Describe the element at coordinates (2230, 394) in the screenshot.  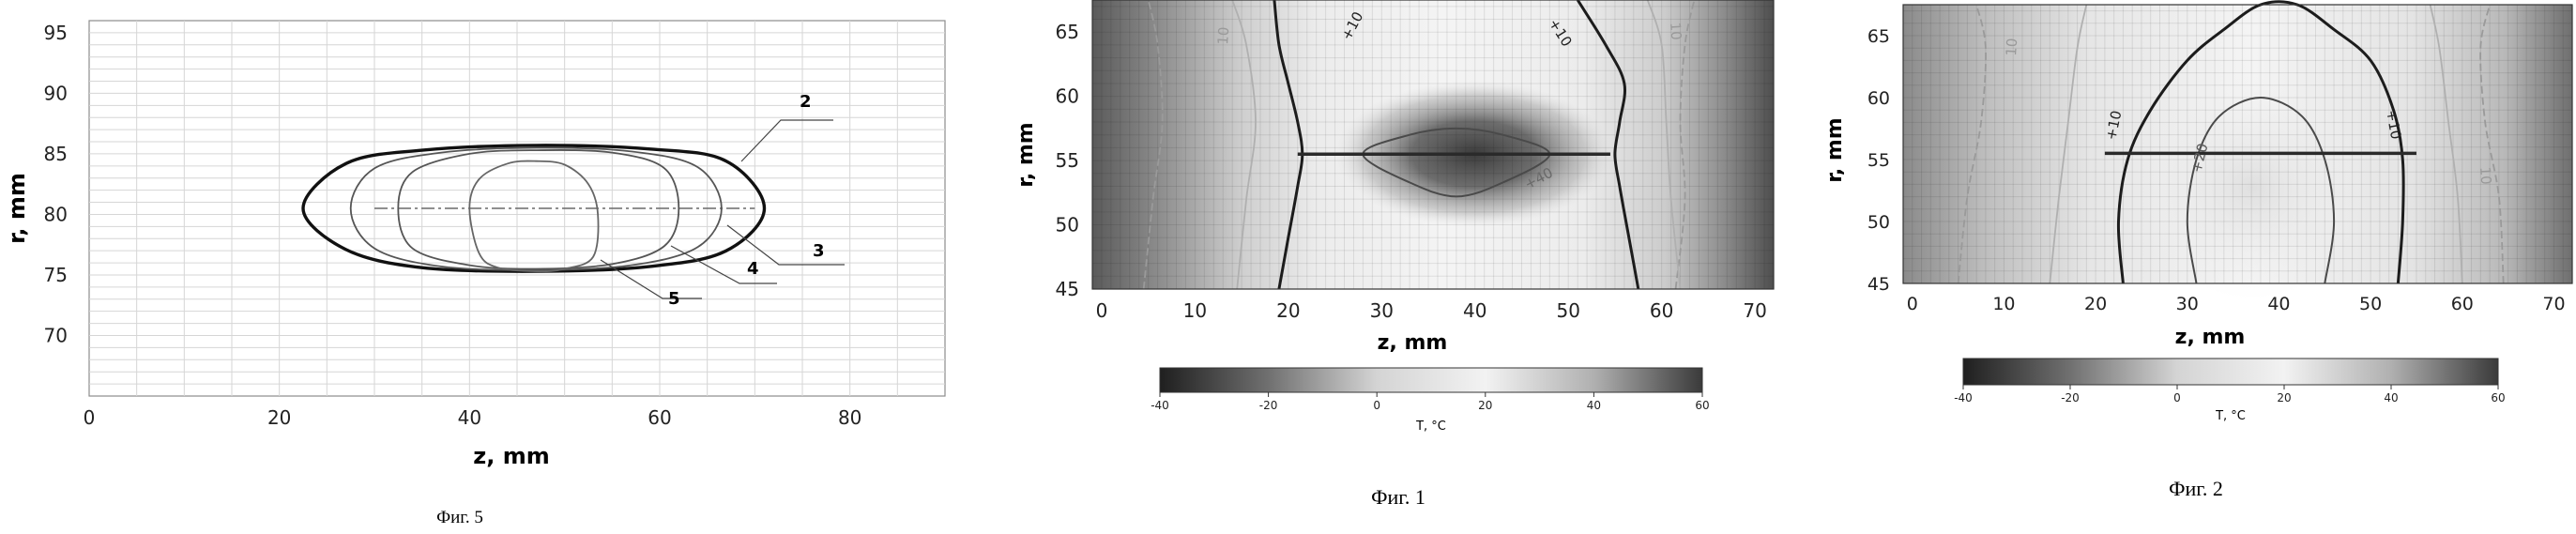
I see `fig2-colorbar-ticks: -40 -20 0 20 40 60` at that location.